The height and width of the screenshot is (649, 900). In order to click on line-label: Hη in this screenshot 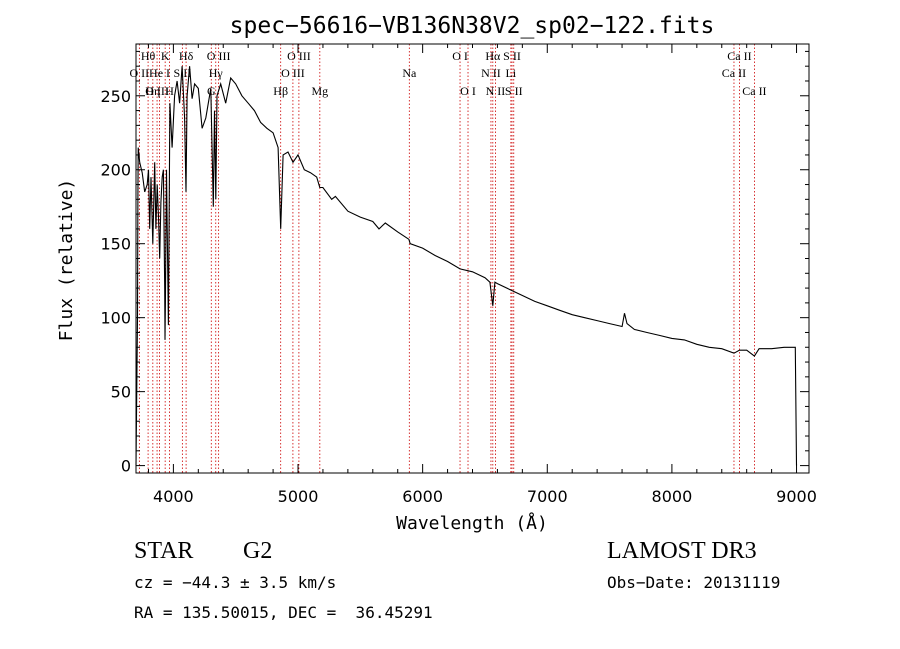, I will do `click(152, 91)`.